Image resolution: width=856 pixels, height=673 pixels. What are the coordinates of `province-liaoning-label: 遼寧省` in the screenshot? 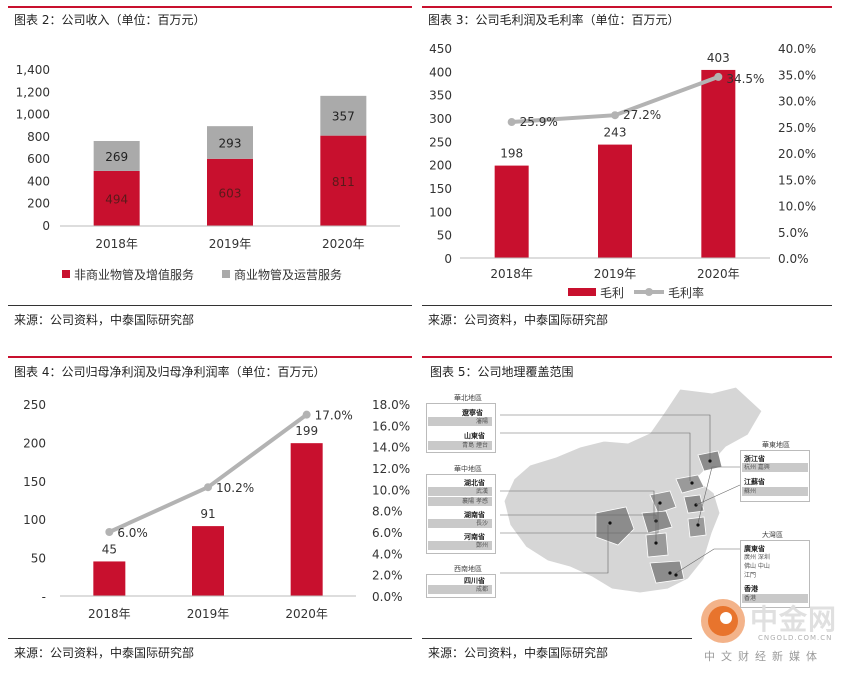 It's located at (472, 413).